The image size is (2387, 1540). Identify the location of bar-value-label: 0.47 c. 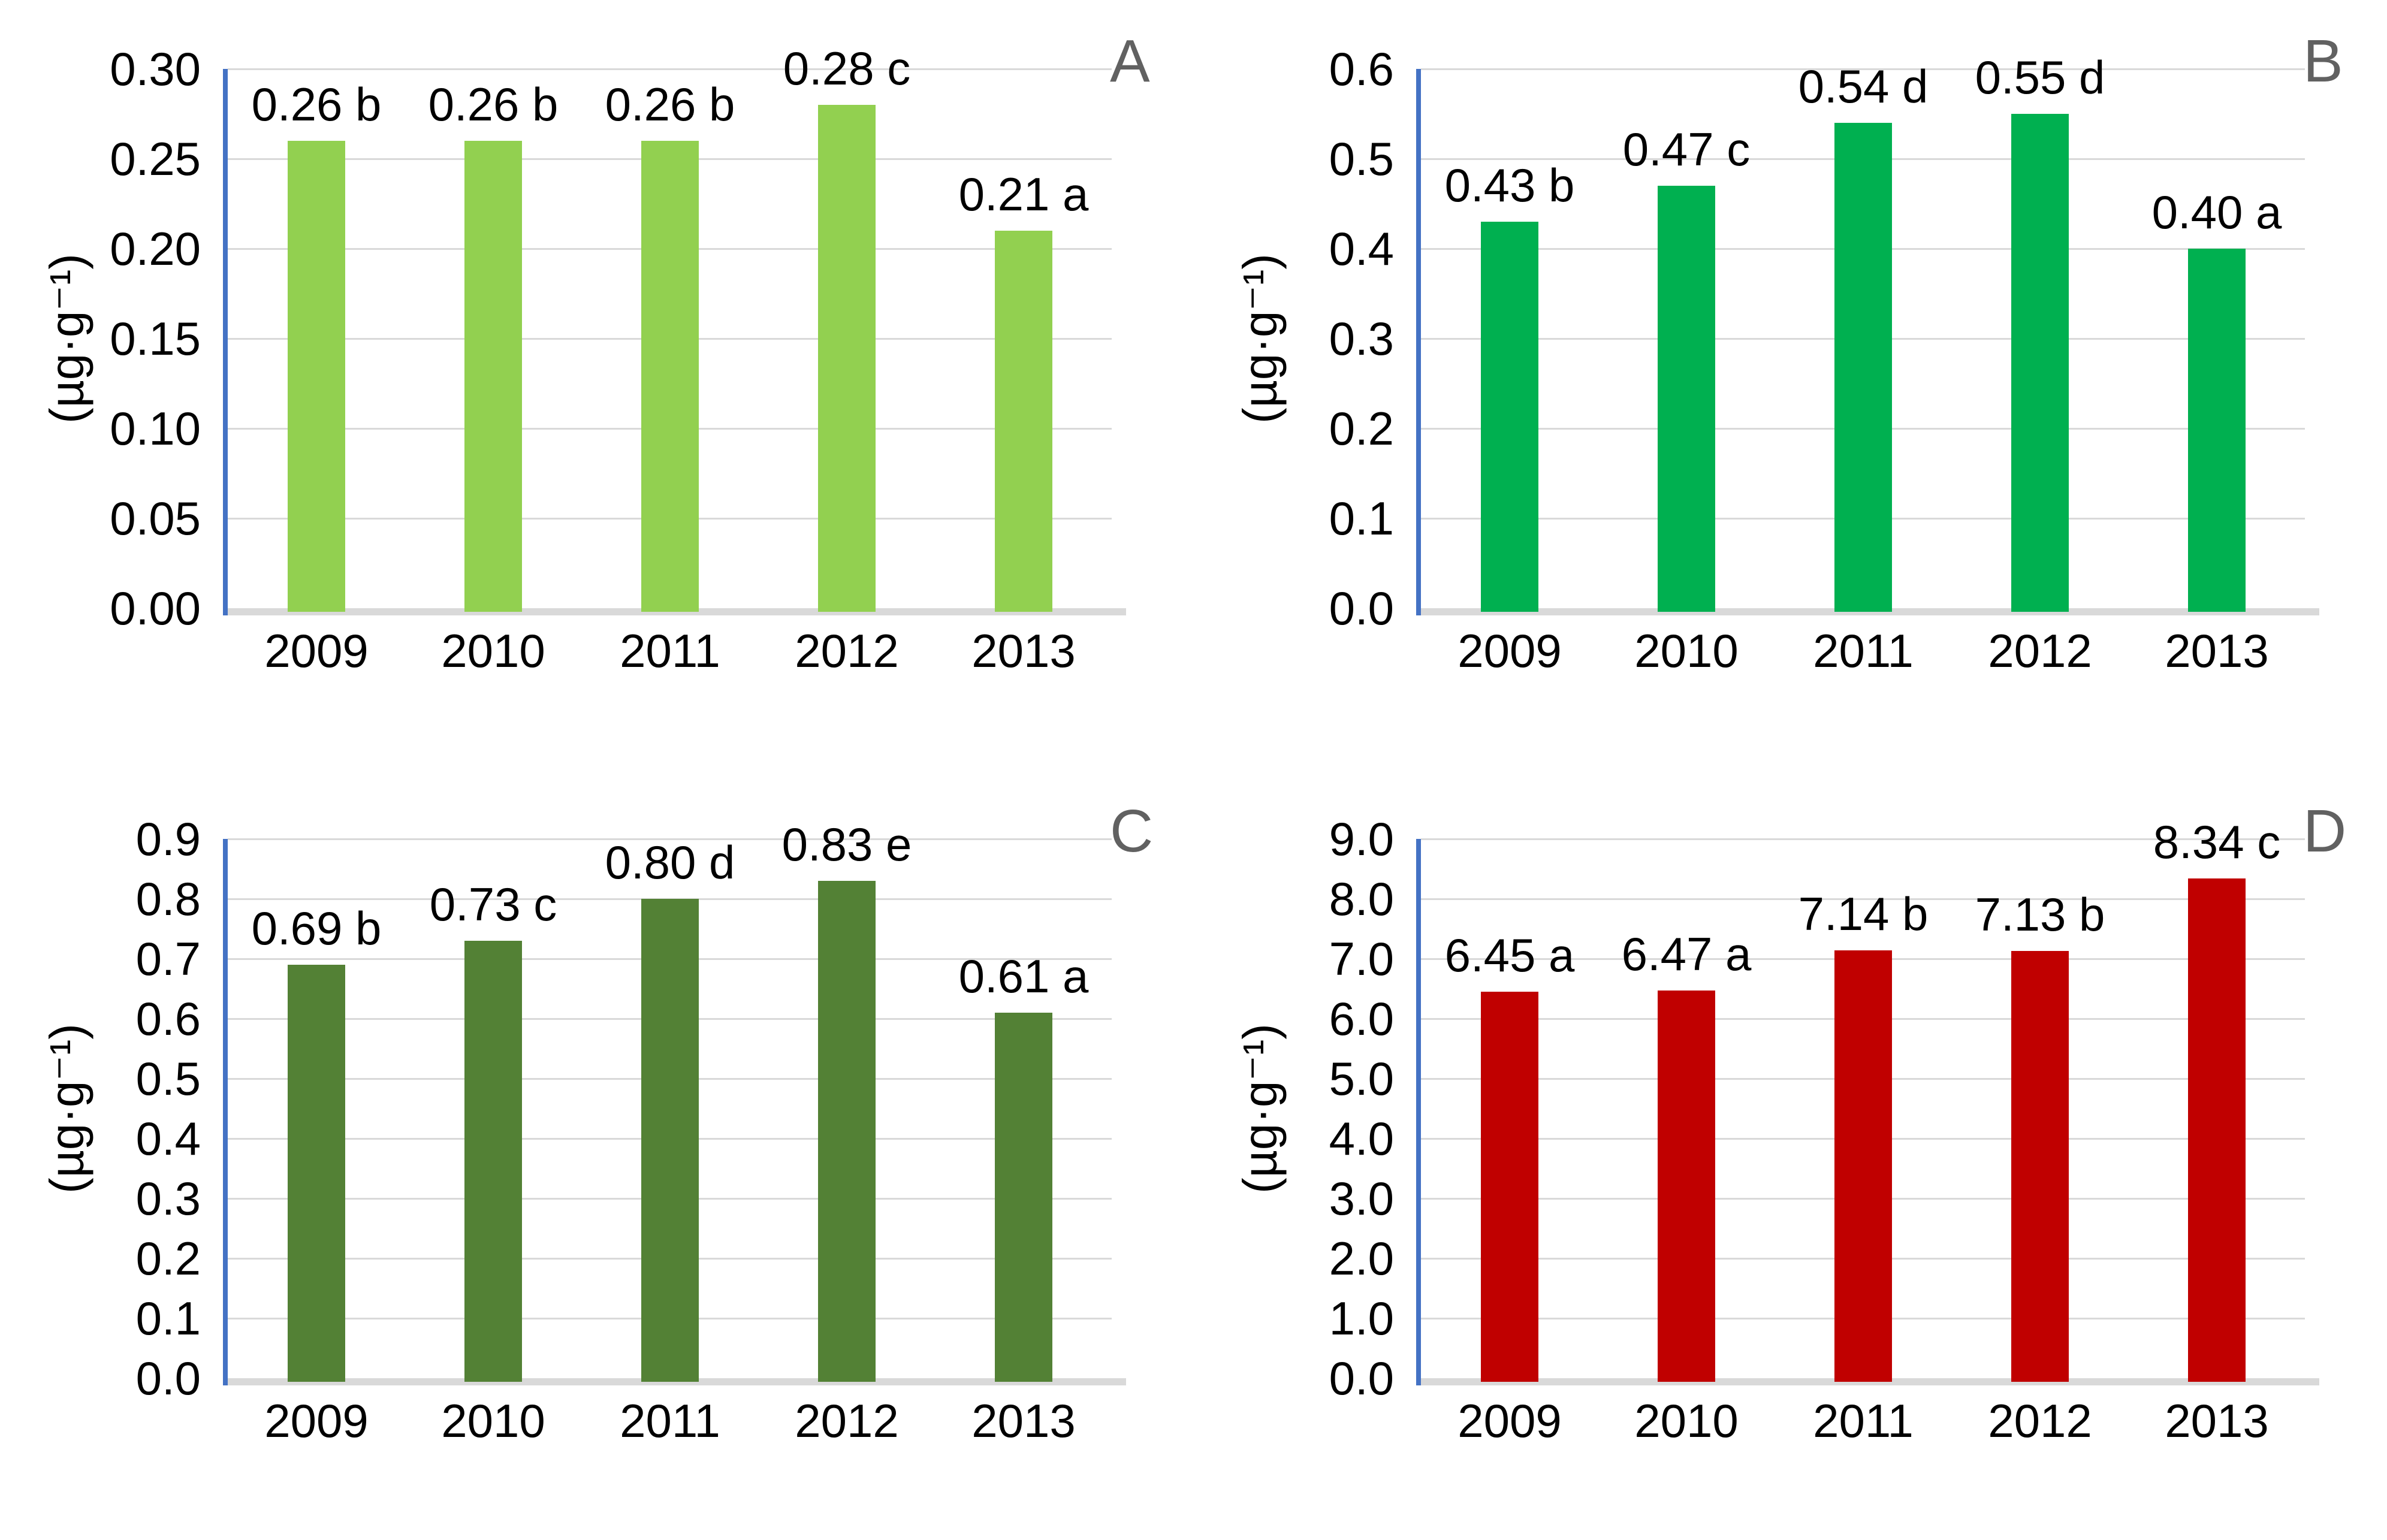
(1687, 149).